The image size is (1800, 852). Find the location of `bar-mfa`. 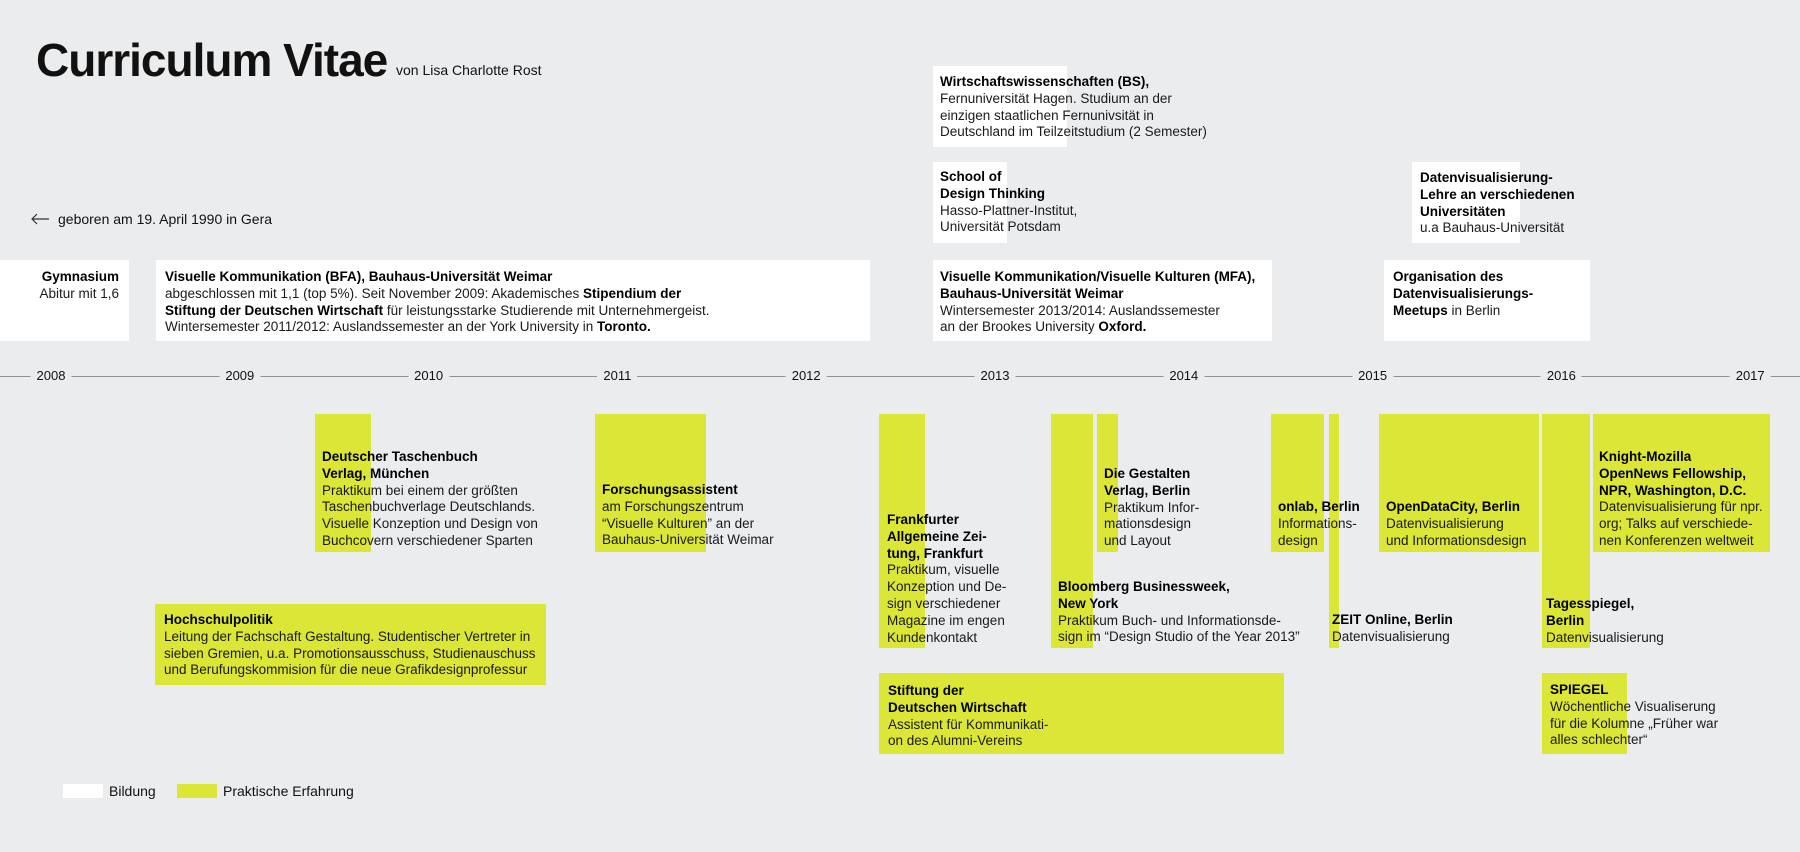

bar-mfa is located at coordinates (1102, 300).